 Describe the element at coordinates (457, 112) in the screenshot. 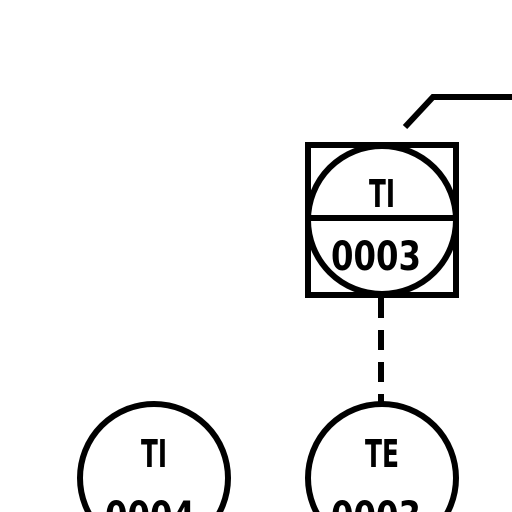

I see `signal-line-solid` at that location.